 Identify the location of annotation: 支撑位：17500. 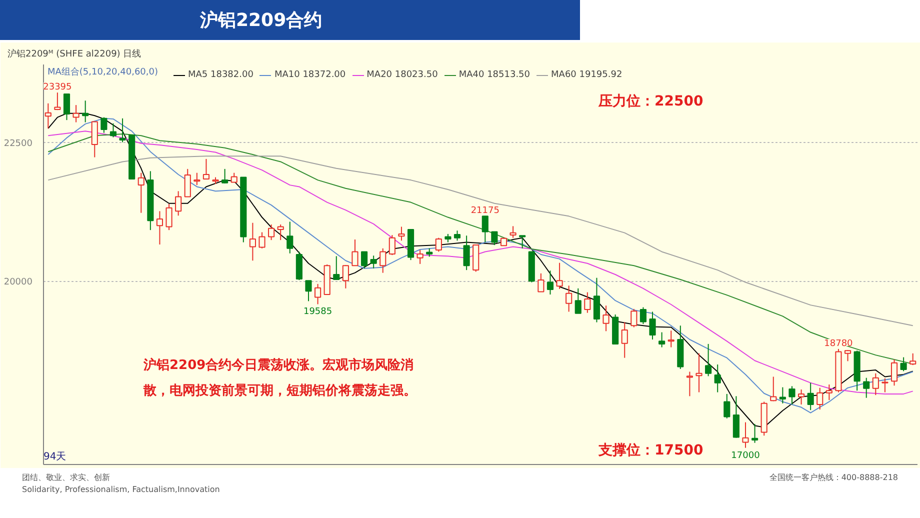
(651, 450).